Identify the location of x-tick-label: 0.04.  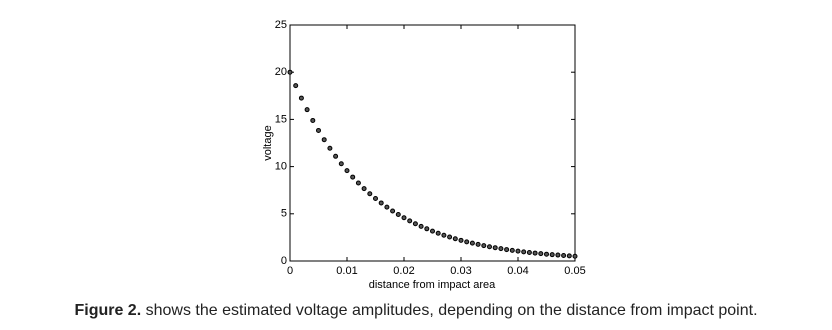
(517, 271).